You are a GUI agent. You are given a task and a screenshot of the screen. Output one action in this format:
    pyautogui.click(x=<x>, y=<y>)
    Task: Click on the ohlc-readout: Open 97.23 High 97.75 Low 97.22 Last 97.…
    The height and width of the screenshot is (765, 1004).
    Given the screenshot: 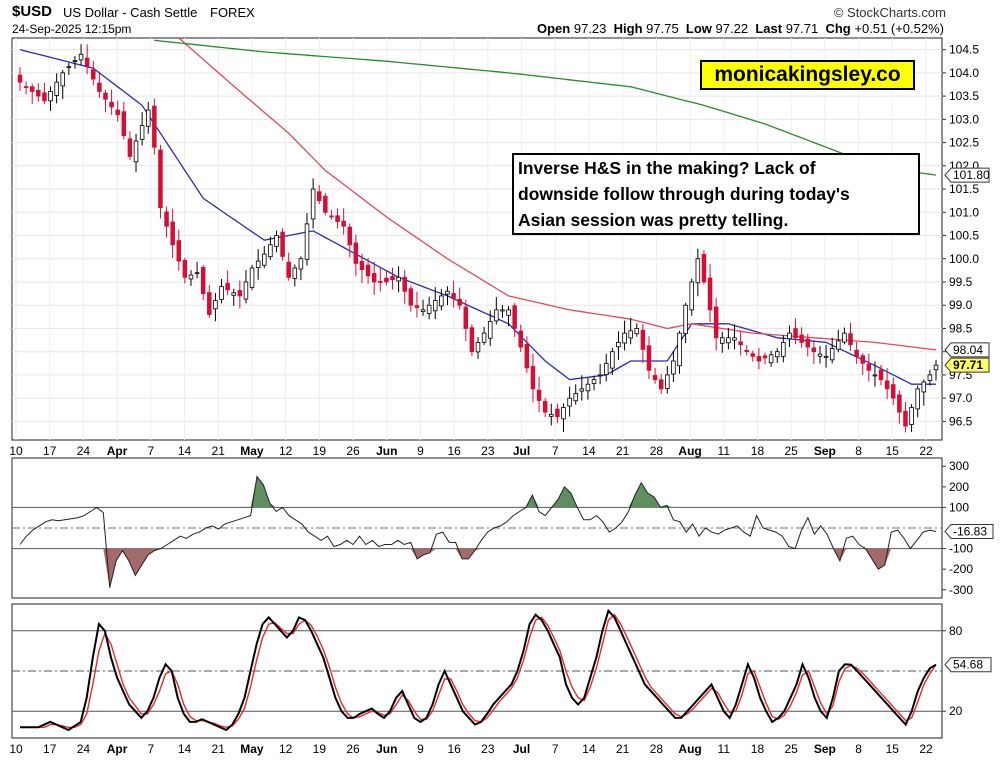 What is the action you would take?
    pyautogui.click(x=740, y=28)
    